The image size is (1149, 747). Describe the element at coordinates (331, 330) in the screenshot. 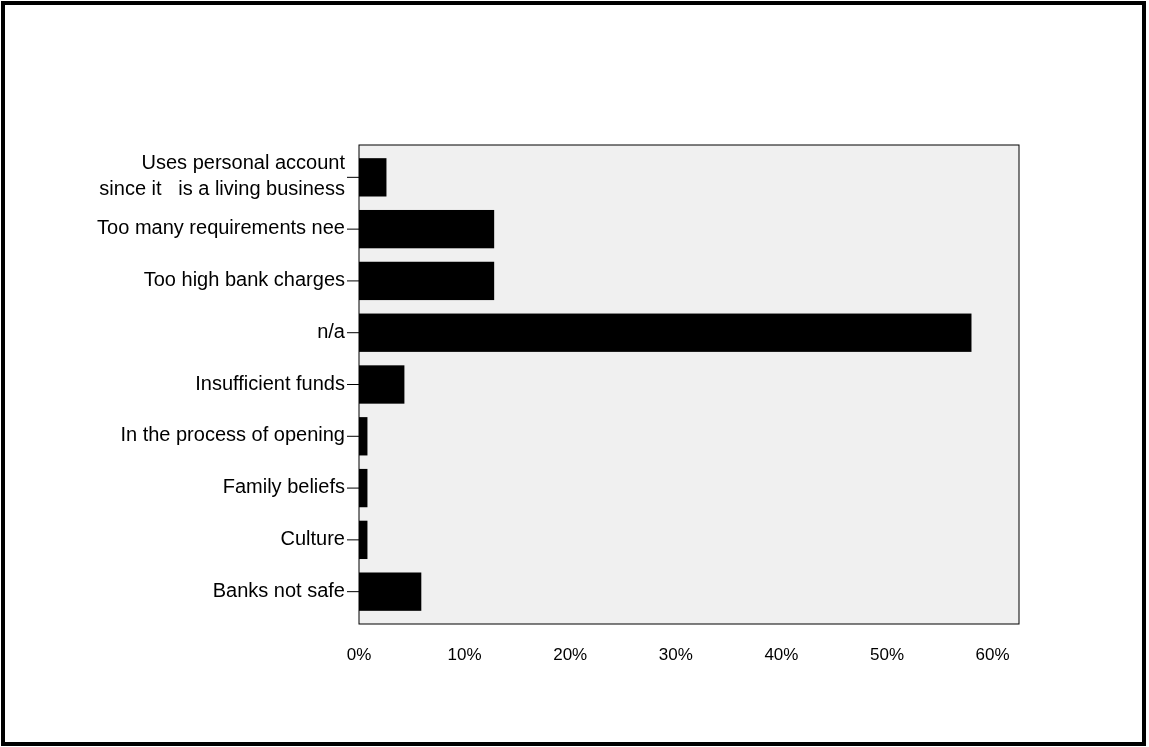

I see `y-tick-label: n/a` at that location.